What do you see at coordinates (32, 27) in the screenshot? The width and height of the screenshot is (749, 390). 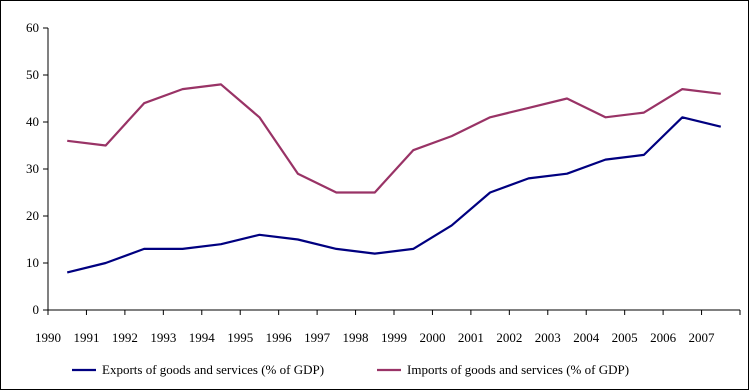 I see `y-tick-label: 60` at bounding box center [32, 27].